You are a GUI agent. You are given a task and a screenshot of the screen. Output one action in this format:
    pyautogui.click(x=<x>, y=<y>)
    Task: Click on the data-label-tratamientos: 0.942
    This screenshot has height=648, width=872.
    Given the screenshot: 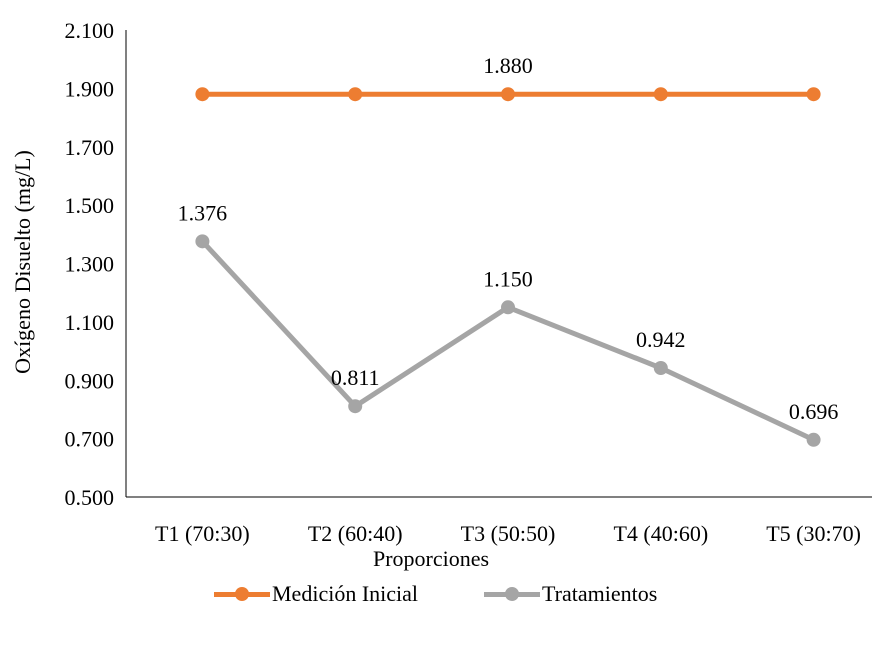 What is the action you would take?
    pyautogui.click(x=661, y=339)
    